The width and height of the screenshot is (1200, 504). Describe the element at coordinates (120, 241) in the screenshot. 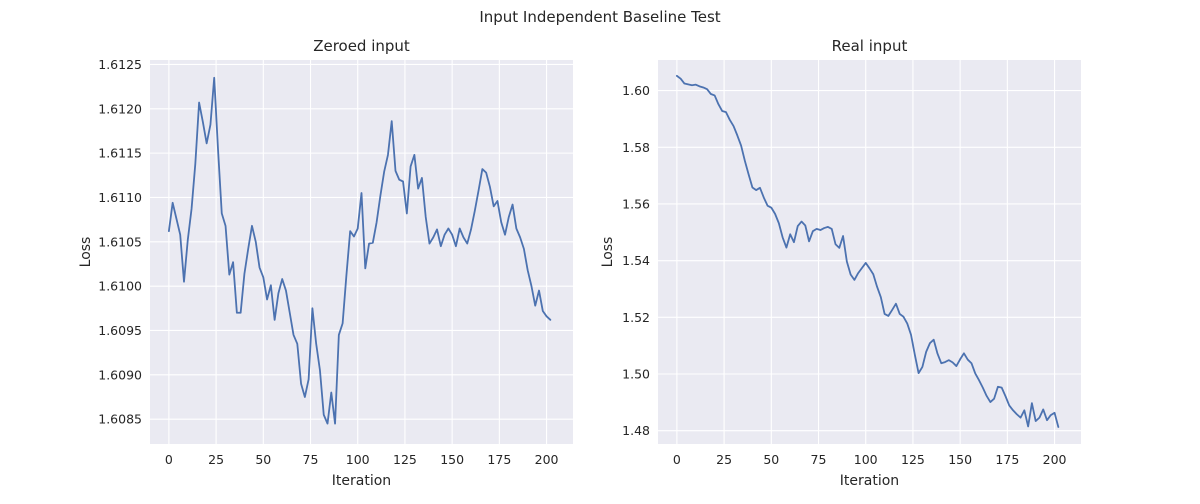

I see `y-tick-label: 1.6105` at that location.